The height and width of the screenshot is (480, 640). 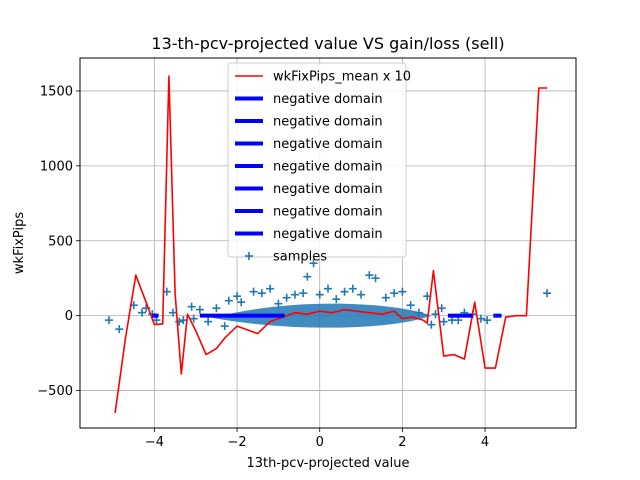 What do you see at coordinates (236, 442) in the screenshot?
I see `x-tick-label: −2` at bounding box center [236, 442].